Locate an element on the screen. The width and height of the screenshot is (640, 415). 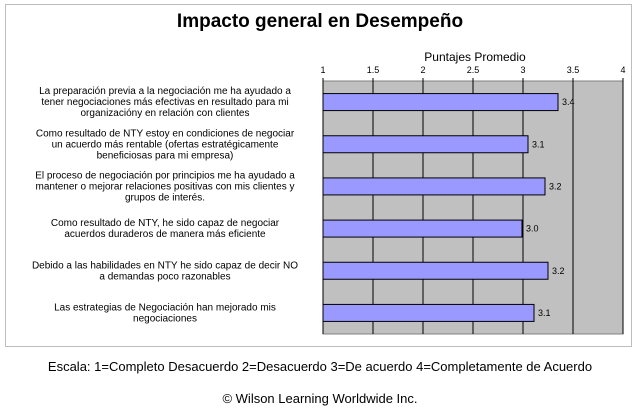
x-tick-label: 1.5 is located at coordinates (373, 70).